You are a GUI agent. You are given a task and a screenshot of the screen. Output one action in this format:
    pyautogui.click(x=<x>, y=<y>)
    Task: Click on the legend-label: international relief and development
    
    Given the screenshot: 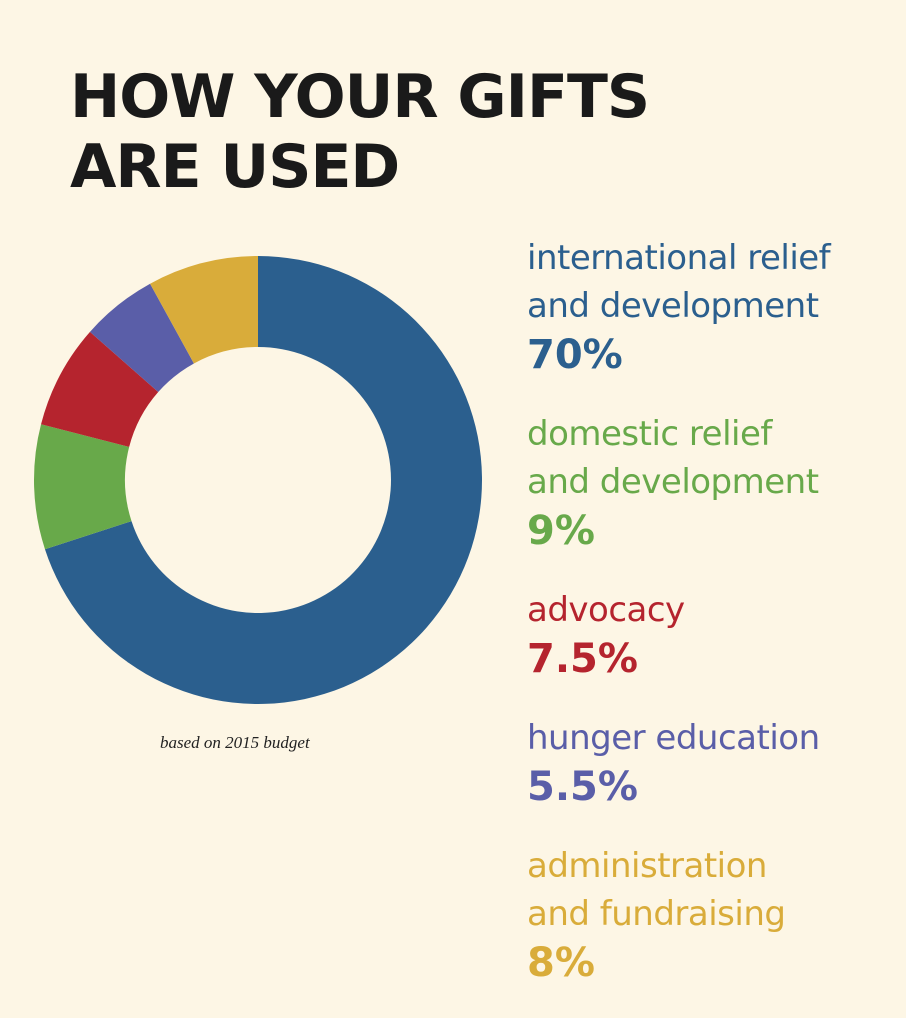 What is the action you would take?
    pyautogui.click(x=679, y=282)
    